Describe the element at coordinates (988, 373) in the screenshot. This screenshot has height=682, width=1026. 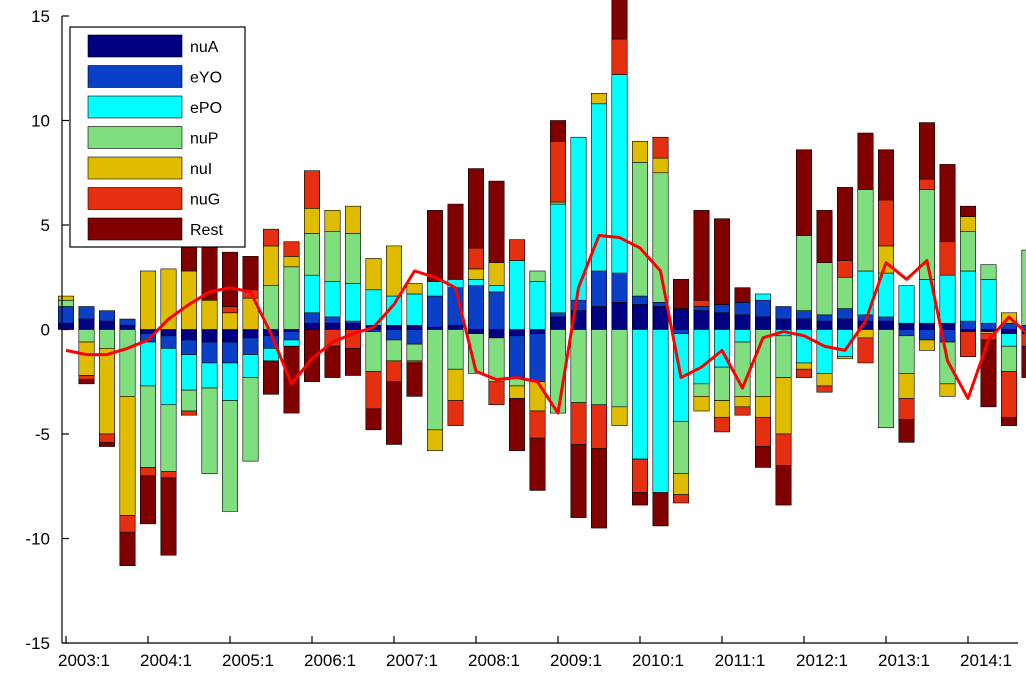
I see `bar-Rest-q45` at that location.